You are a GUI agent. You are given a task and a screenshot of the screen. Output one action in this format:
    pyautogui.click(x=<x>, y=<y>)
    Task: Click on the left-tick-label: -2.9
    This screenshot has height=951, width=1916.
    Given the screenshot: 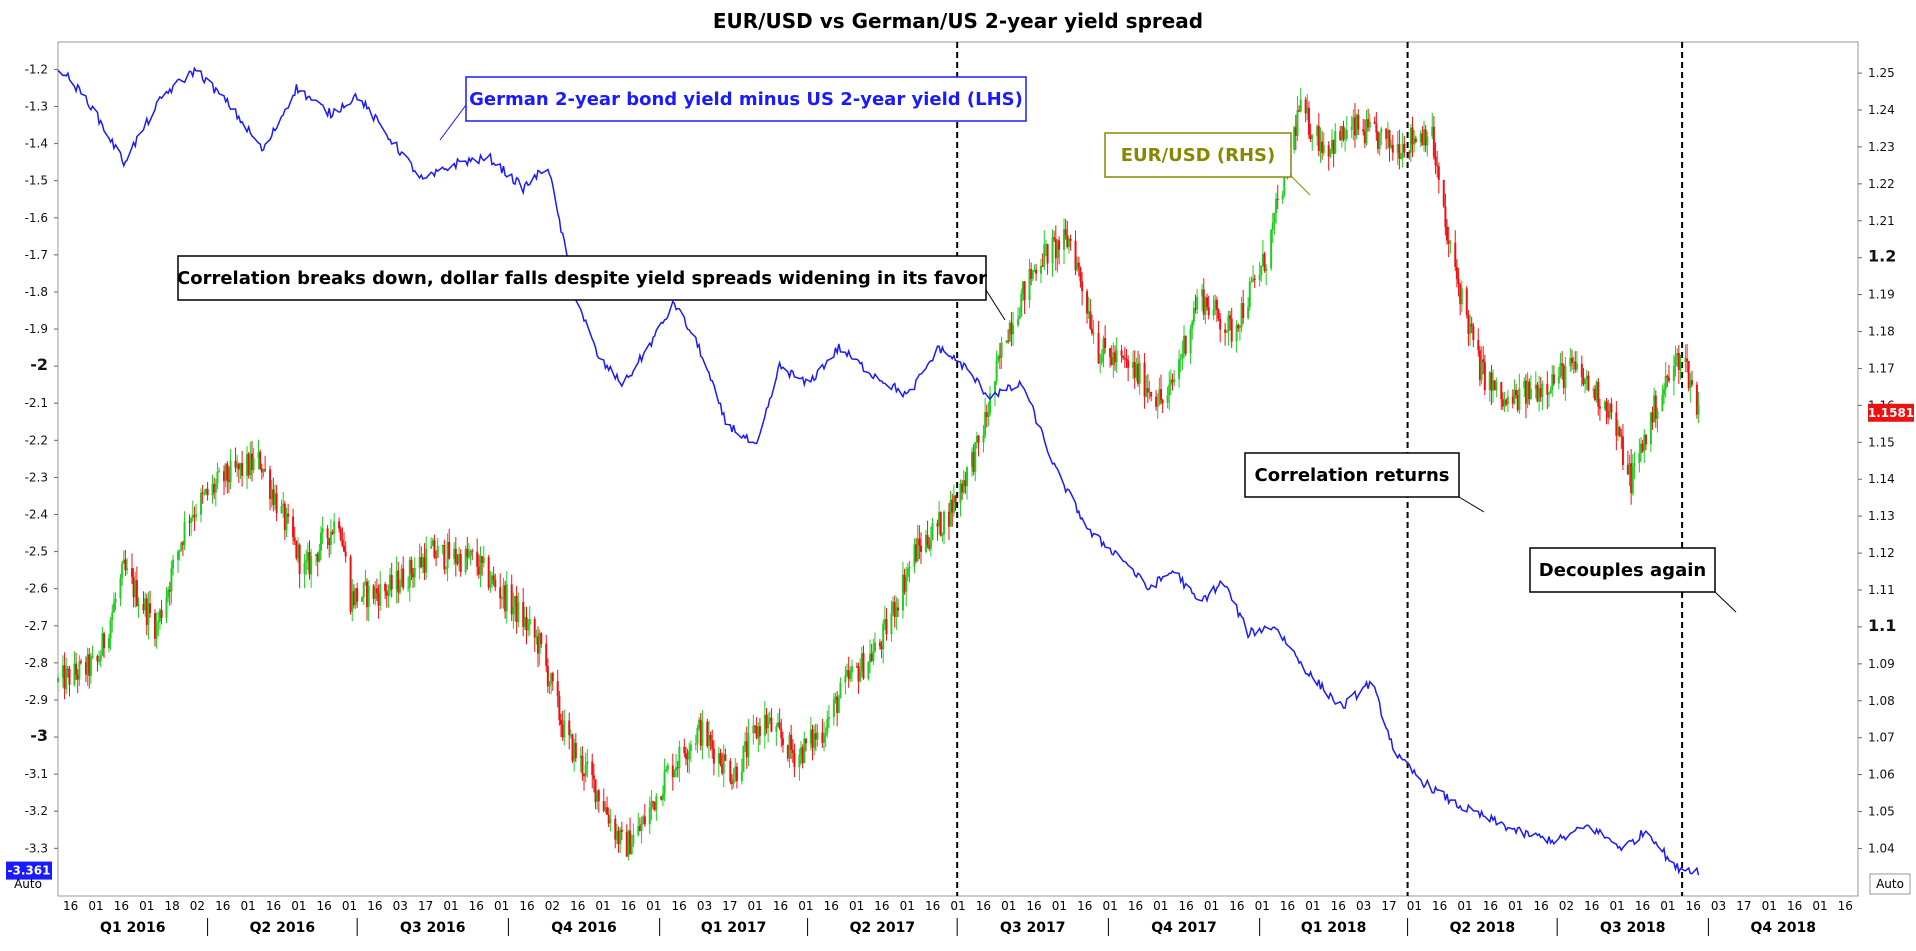 What is the action you would take?
    pyautogui.click(x=36, y=700)
    